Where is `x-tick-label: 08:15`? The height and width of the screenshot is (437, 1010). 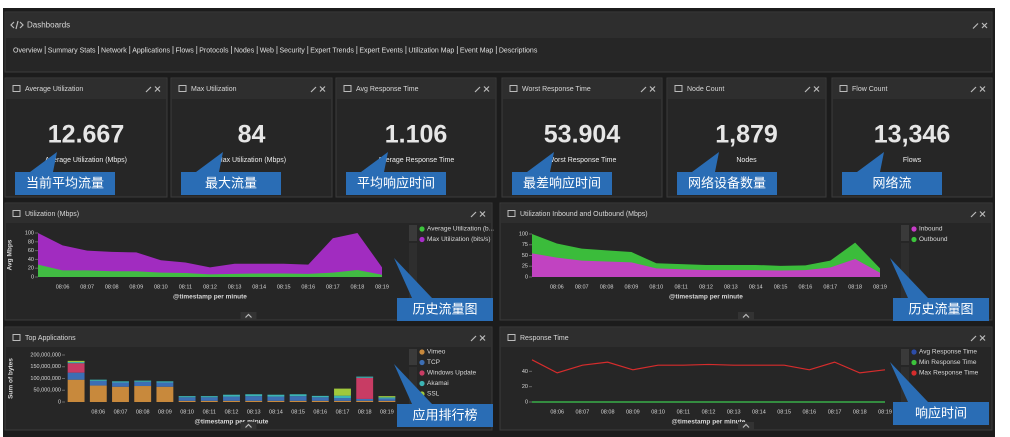 x-tick-label: 08:15 is located at coordinates (781, 287).